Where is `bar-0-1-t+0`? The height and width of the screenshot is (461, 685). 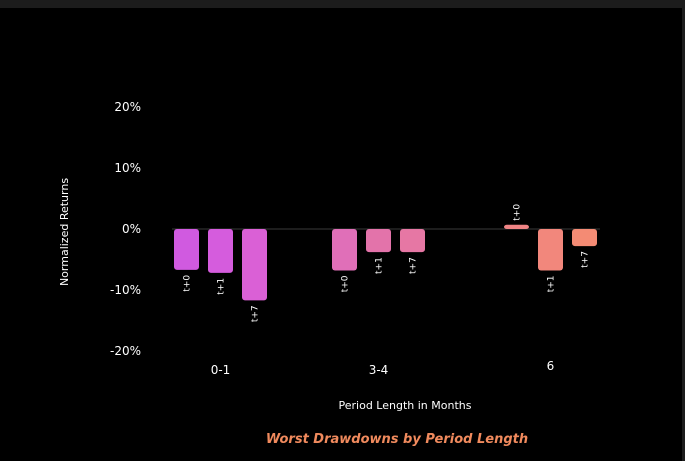 bar-0-1-t+0 is located at coordinates (186, 249).